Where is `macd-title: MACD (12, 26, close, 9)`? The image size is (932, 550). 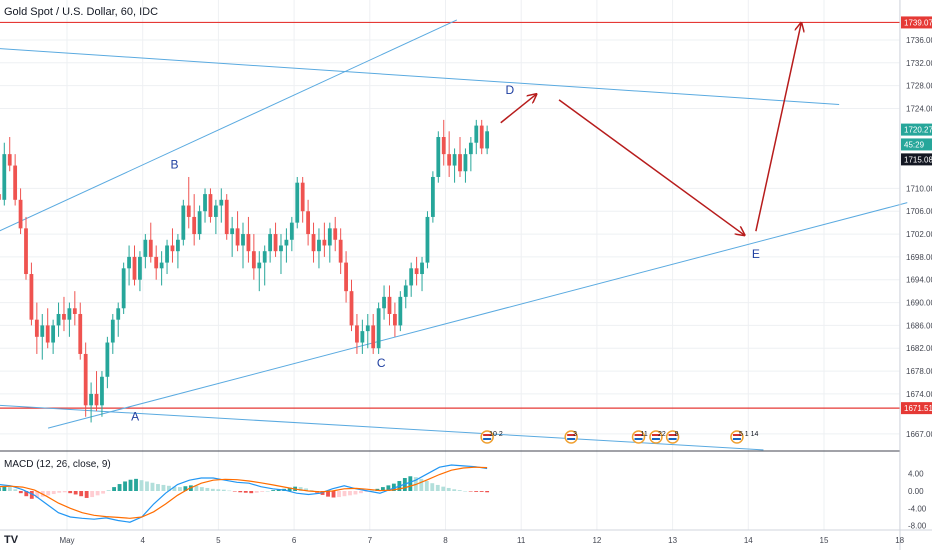
macd-title: MACD (12, 26, close, 9) is located at coordinates (57, 464).